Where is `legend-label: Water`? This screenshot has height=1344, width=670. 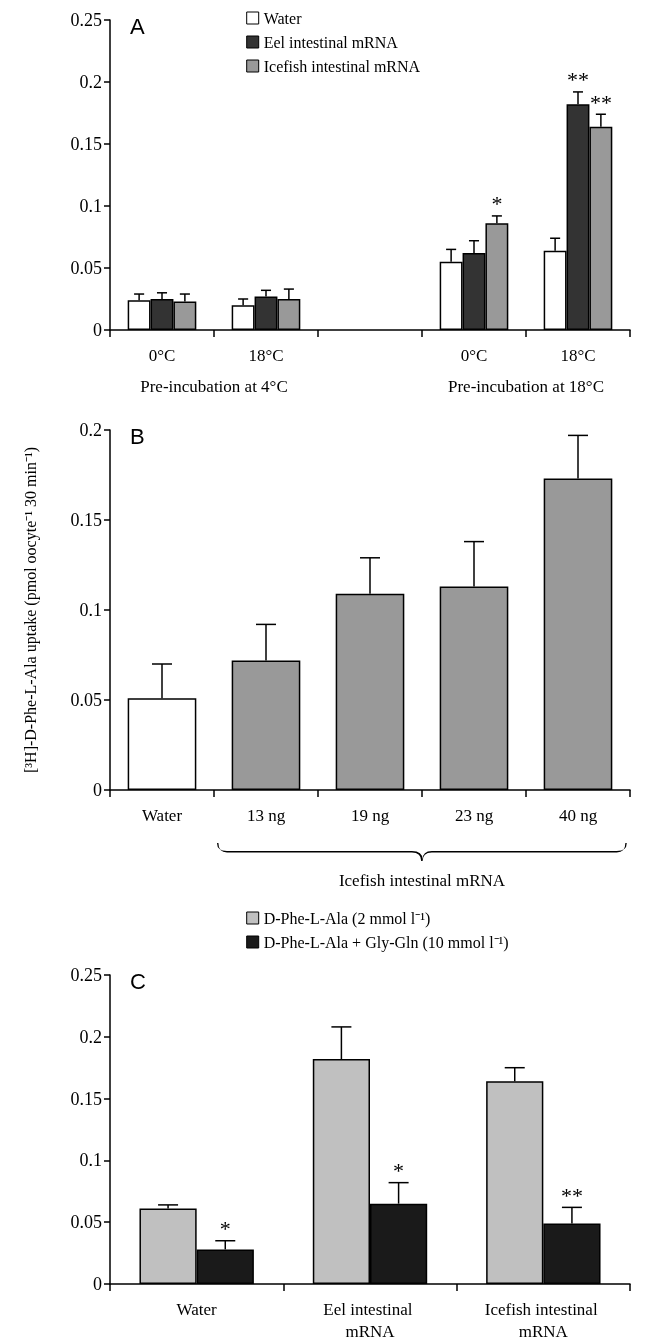 legend-label: Water is located at coordinates (283, 18).